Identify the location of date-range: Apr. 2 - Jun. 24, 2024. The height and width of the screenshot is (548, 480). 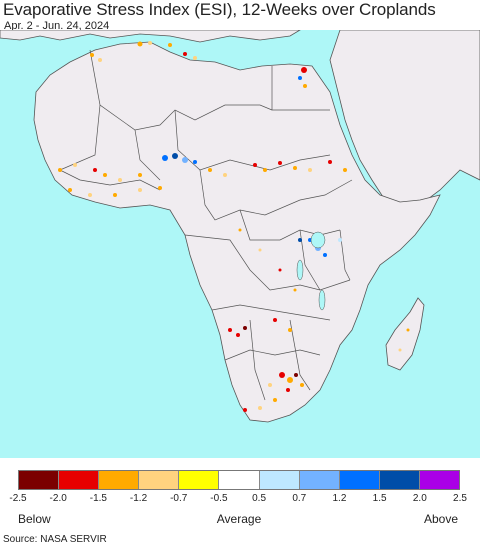
(57, 26).